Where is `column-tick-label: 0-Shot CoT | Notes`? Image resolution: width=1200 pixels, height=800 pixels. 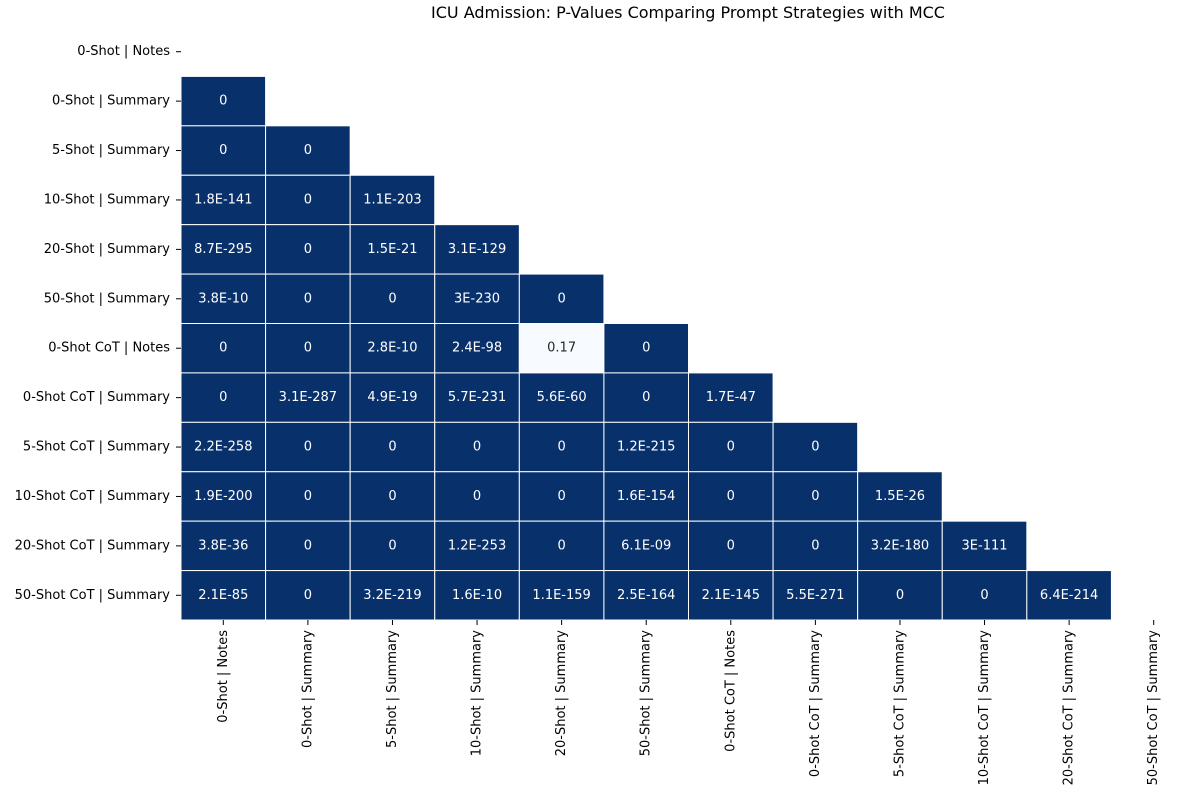
column-tick-label: 0-Shot CoT | Notes is located at coordinates (730, 691).